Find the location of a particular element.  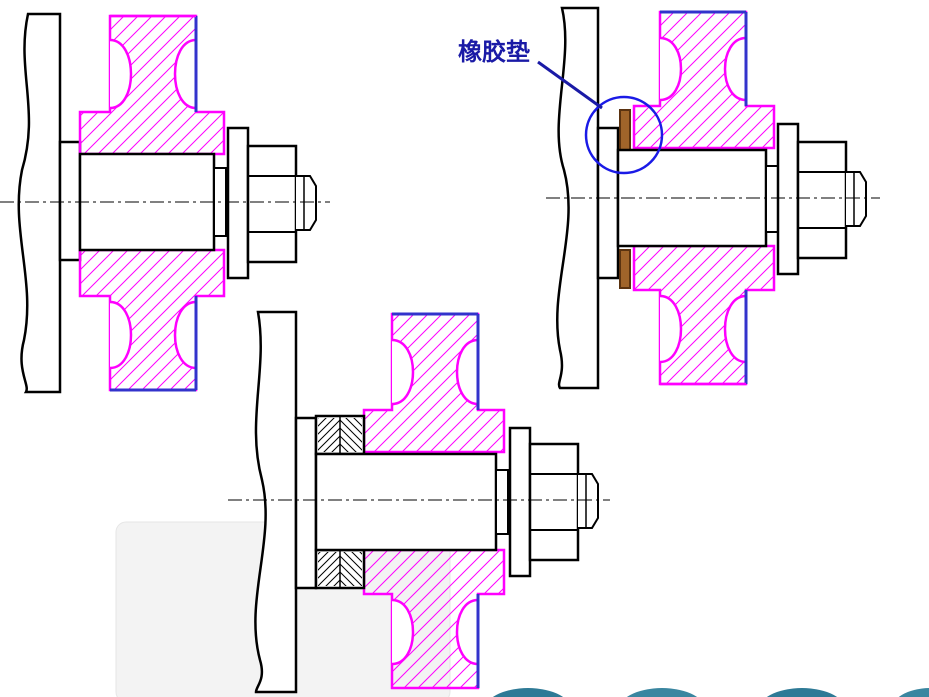

wall-section is located at coordinates (276, 502).